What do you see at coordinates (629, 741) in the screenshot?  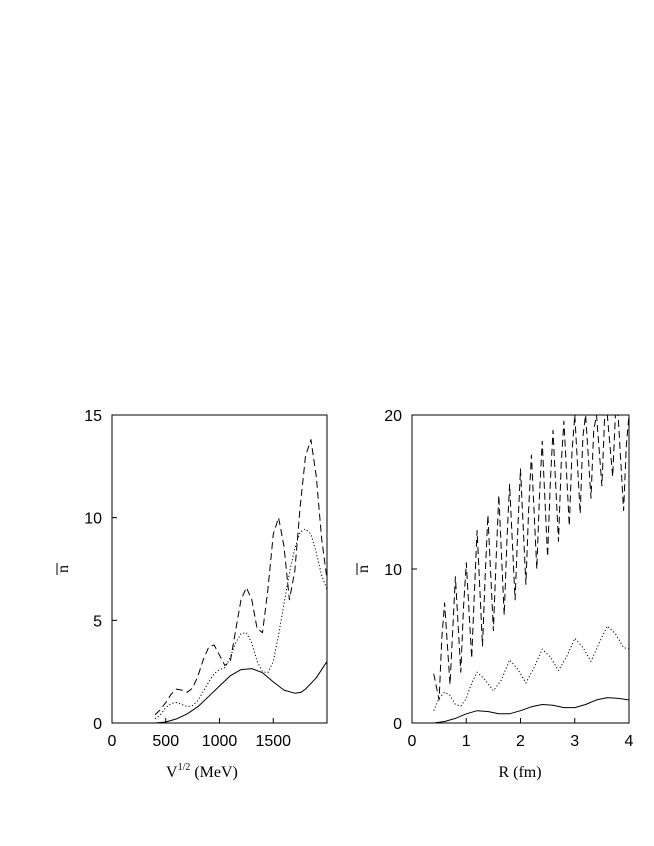 I see `x-tick-label: 4` at bounding box center [629, 741].